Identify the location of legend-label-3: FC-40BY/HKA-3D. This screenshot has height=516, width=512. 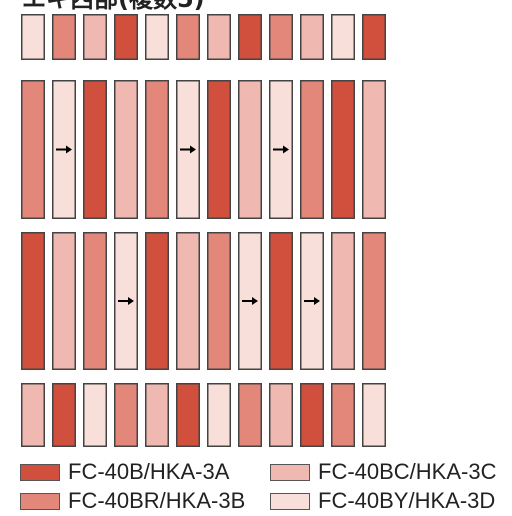
(407, 500).